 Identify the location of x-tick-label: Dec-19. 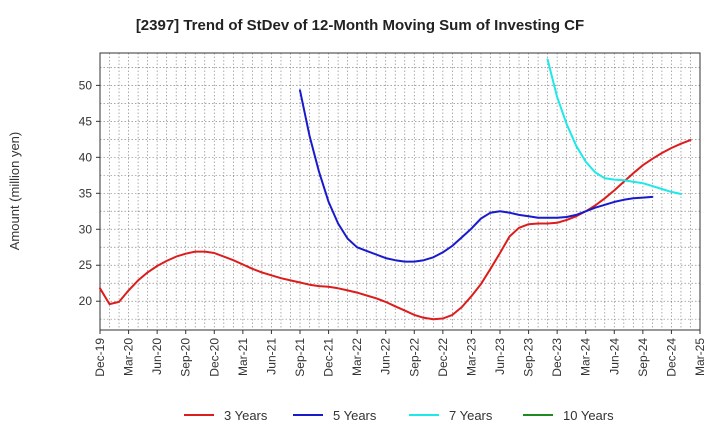
(100, 357).